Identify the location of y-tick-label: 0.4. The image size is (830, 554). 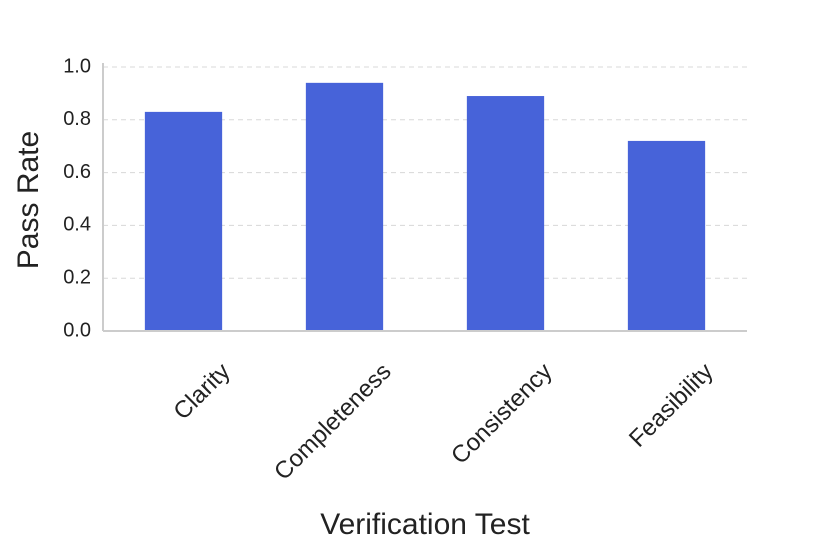
(77, 225).